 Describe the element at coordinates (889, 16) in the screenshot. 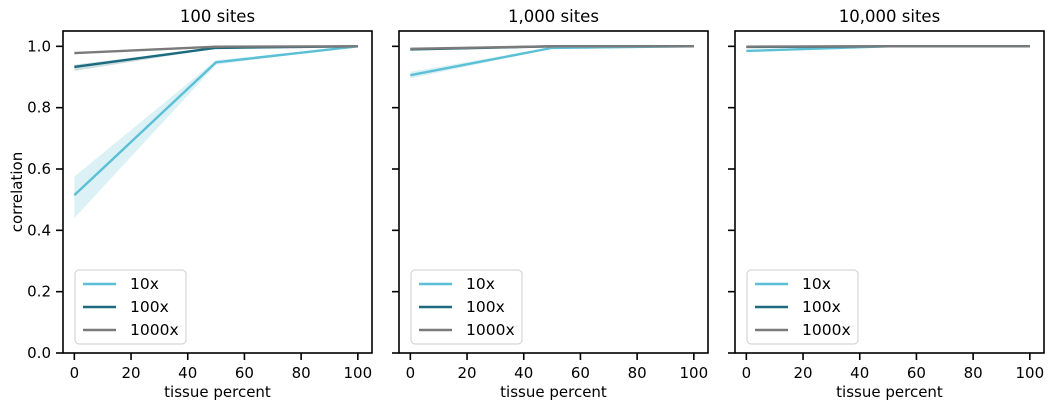

I see `chart-title: 10,000 sites` at that location.